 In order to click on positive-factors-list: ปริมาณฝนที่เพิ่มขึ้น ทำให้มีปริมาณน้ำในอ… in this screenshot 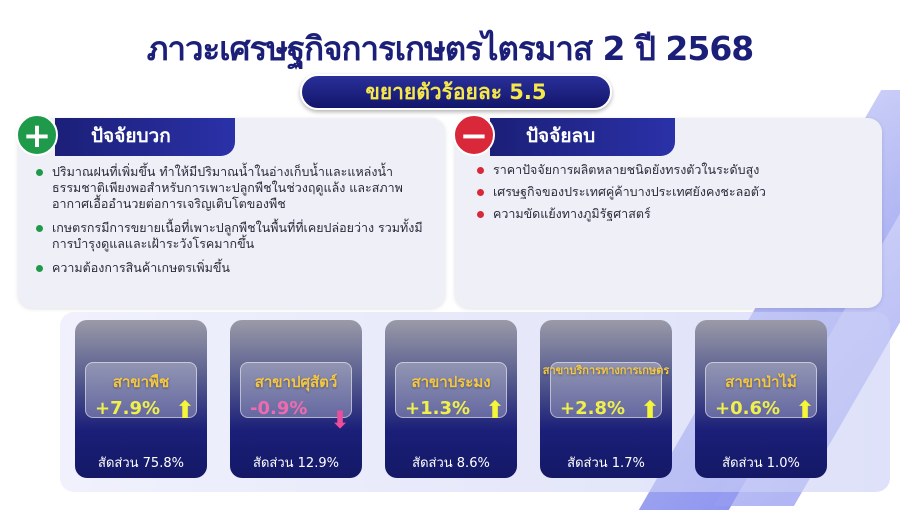, I will do `click(234, 224)`.